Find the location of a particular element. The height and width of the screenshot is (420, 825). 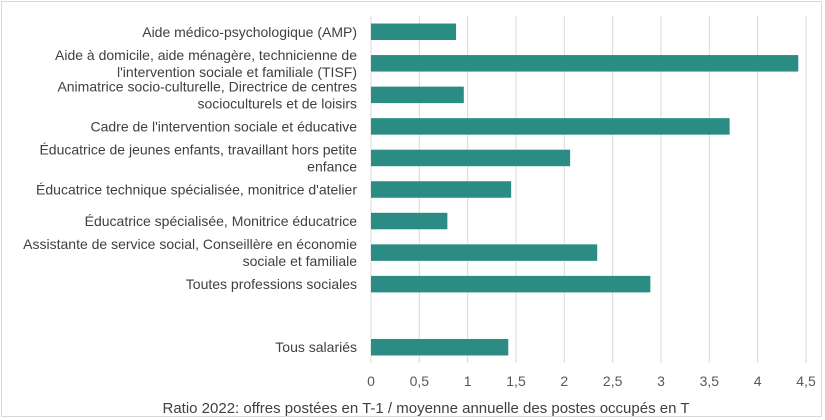

x-tick-label: 0,5 is located at coordinates (420, 381).